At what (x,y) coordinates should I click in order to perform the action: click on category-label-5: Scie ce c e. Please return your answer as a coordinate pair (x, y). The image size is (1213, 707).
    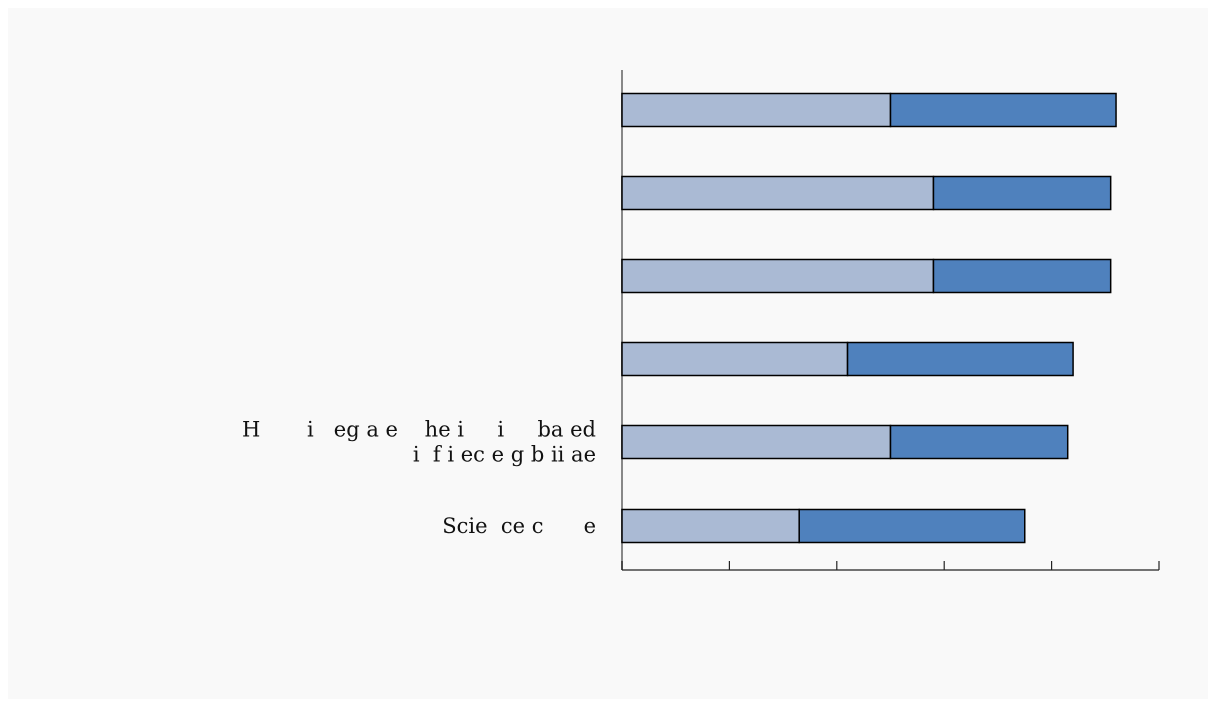
    Looking at the image, I should click on (519, 526).